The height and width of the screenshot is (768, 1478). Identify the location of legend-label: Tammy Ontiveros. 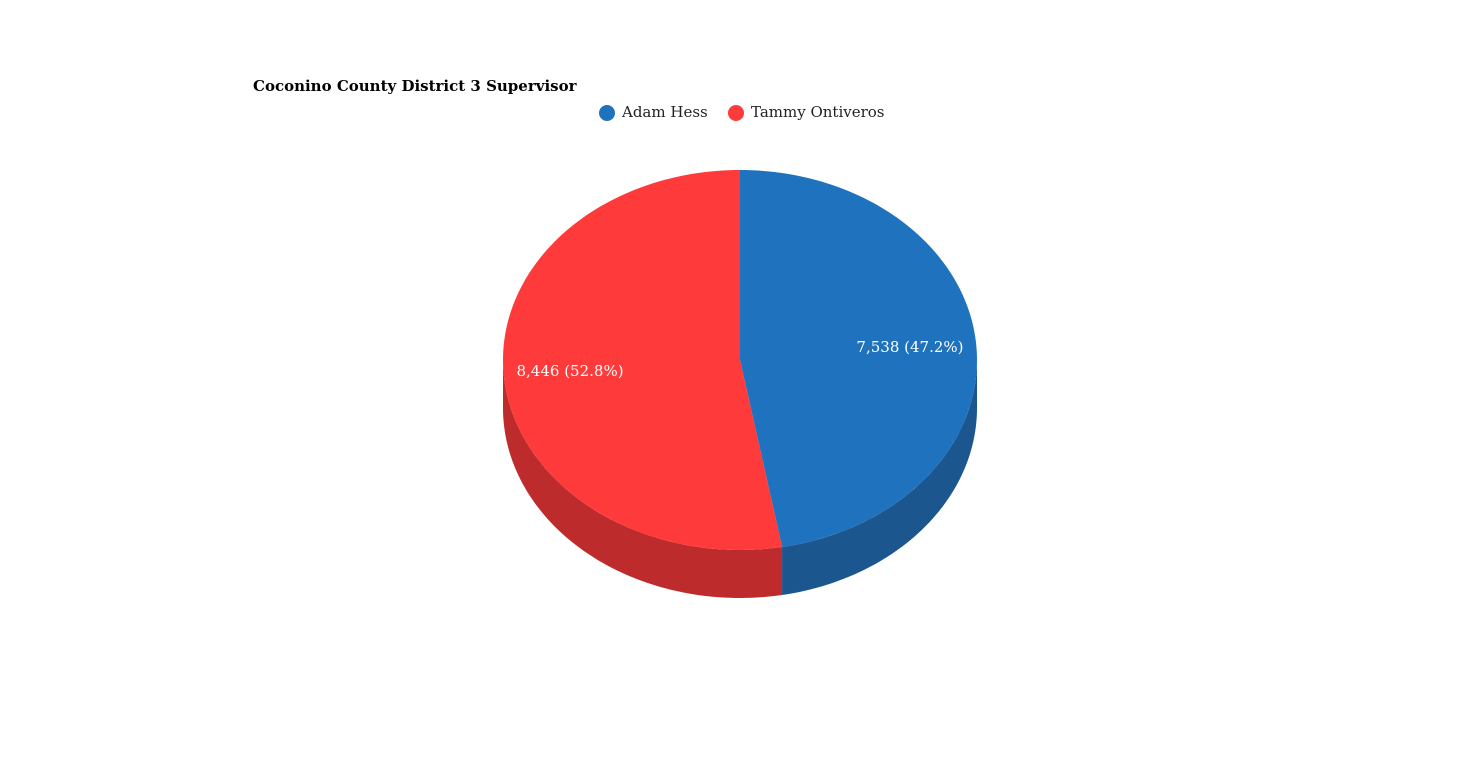
(818, 112).